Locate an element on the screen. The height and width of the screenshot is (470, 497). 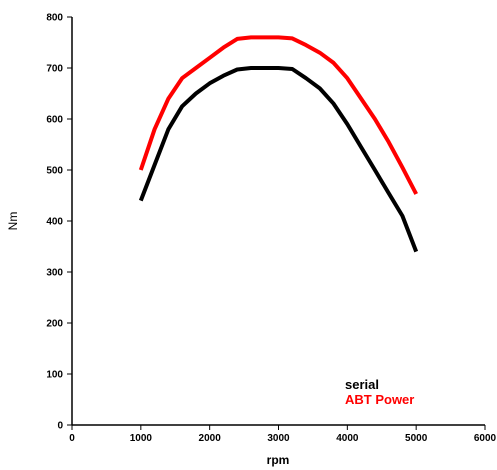
y-tick-label: 700 is located at coordinates (54, 69).